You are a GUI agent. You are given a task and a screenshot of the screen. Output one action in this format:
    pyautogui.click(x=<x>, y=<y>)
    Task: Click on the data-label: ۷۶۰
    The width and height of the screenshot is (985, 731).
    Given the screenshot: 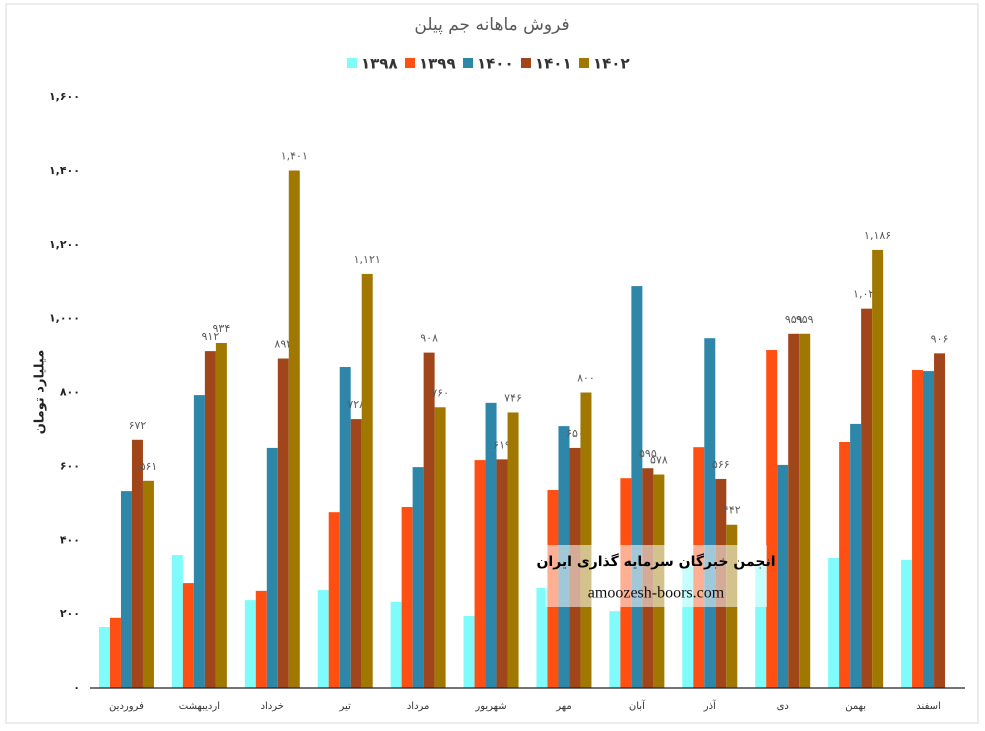 What is the action you would take?
    pyautogui.click(x=440, y=392)
    